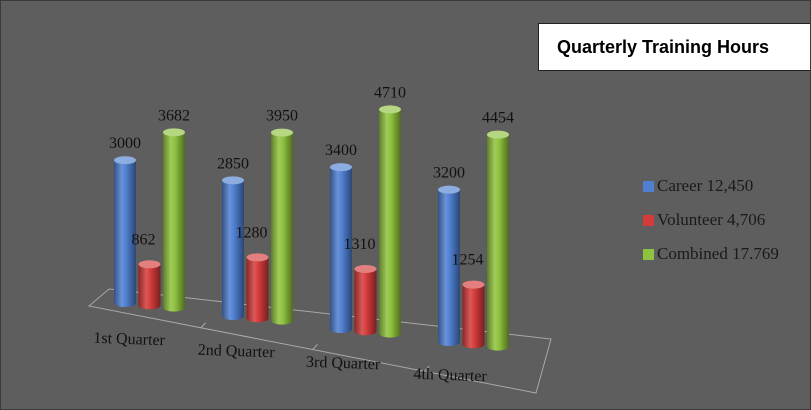 The image size is (811, 410). What do you see at coordinates (705, 185) in the screenshot?
I see `legend-label-career: Career 12,450` at bounding box center [705, 185].